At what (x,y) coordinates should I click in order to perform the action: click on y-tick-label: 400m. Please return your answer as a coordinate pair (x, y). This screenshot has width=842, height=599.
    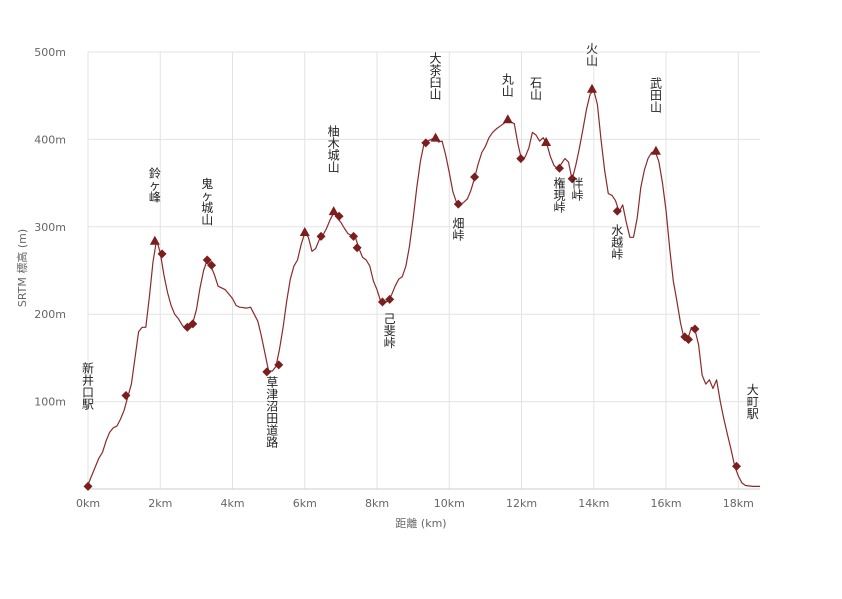
    Looking at the image, I should click on (50, 139).